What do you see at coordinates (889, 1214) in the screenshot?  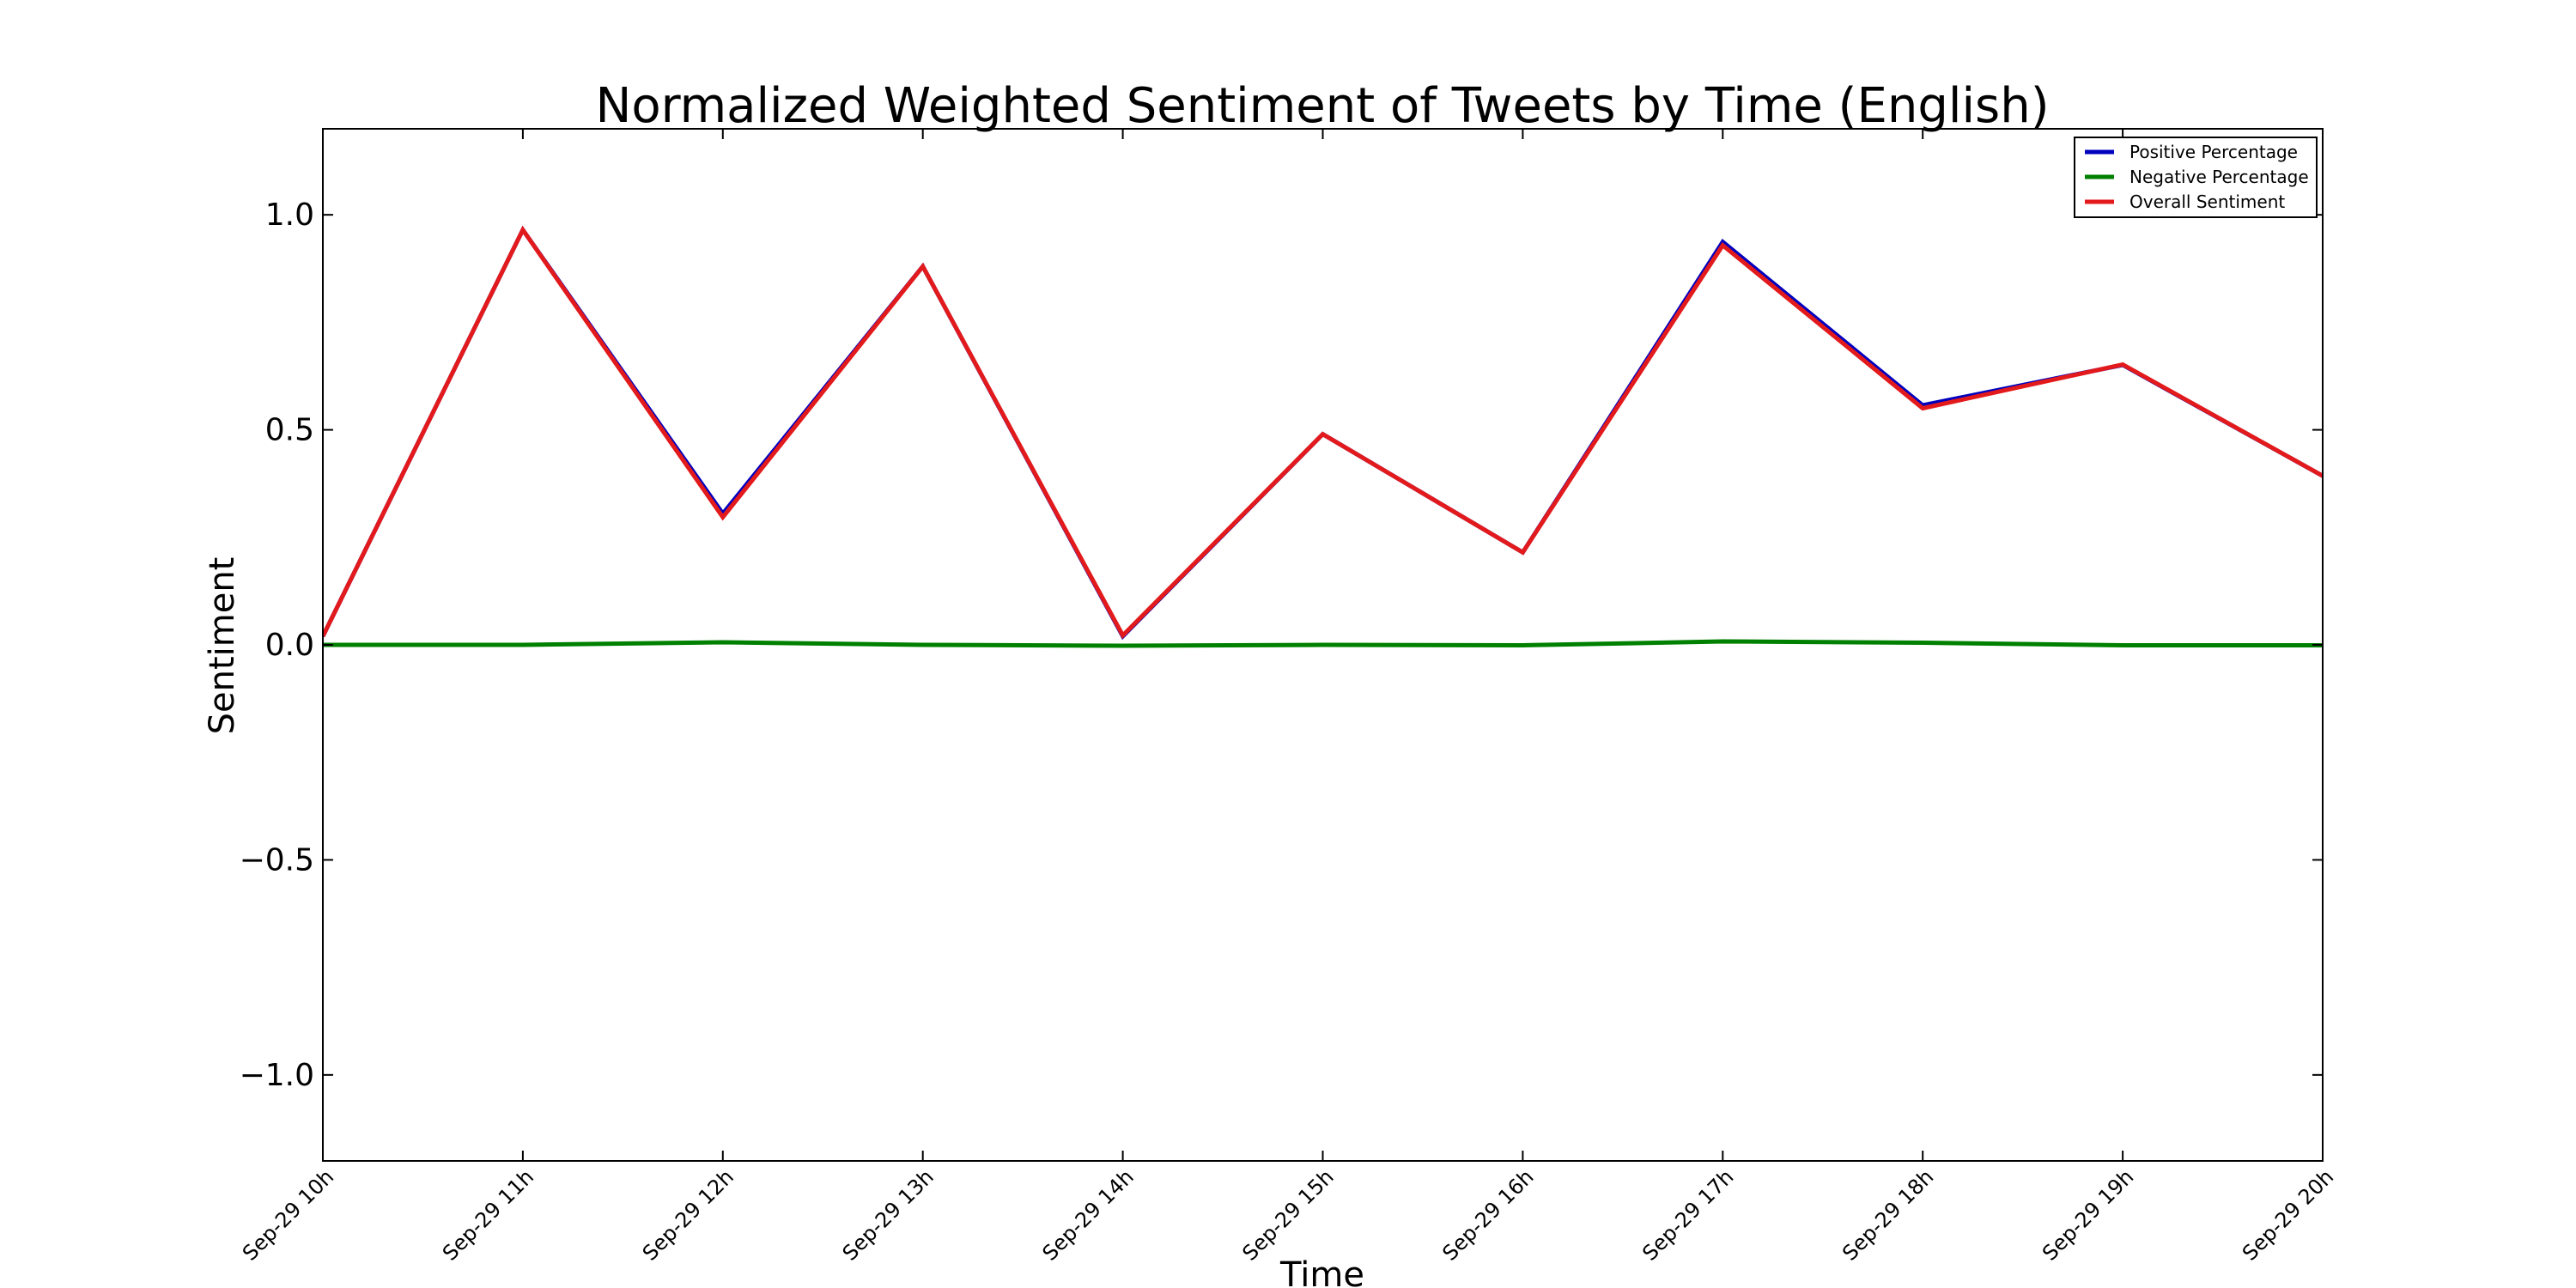 I see `x-tick-label: Sep-29 13h` at bounding box center [889, 1214].